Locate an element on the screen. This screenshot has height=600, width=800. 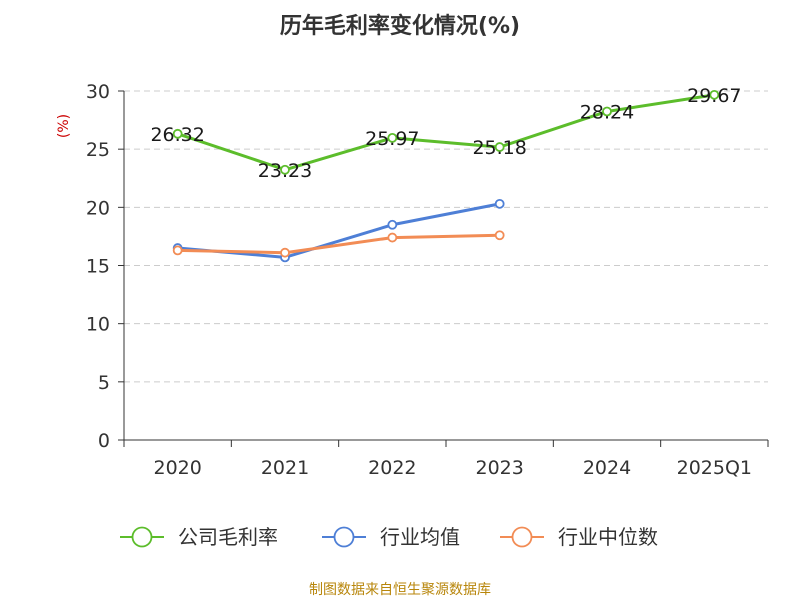
legend: 公司毛利率 行业均值 行业中位数 is located at coordinates (389, 537).